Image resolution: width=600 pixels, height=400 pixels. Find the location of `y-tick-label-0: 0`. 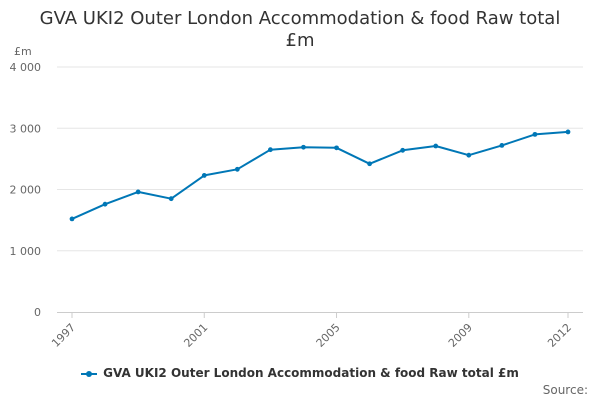

y-tick-label-0: 0 is located at coordinates (37, 312).